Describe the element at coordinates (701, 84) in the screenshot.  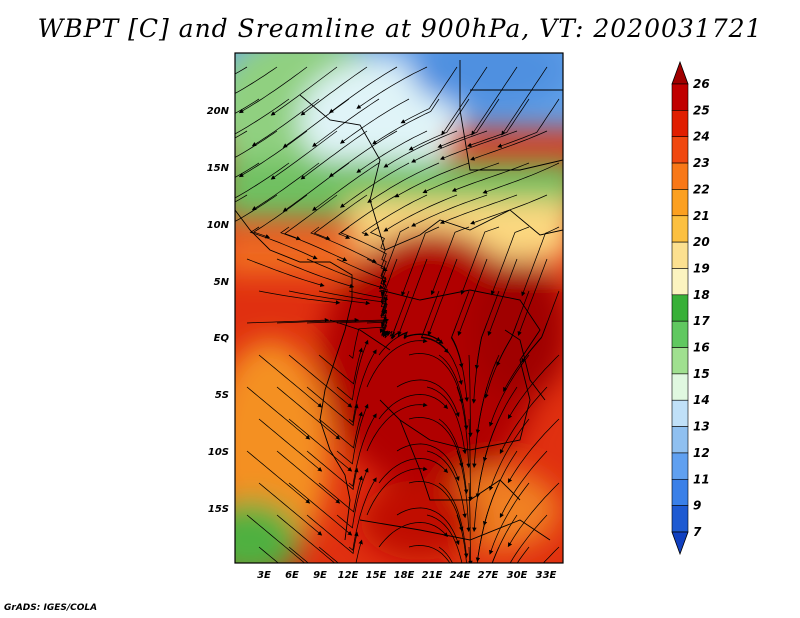
I see `colorbar-label: 26` at that location.